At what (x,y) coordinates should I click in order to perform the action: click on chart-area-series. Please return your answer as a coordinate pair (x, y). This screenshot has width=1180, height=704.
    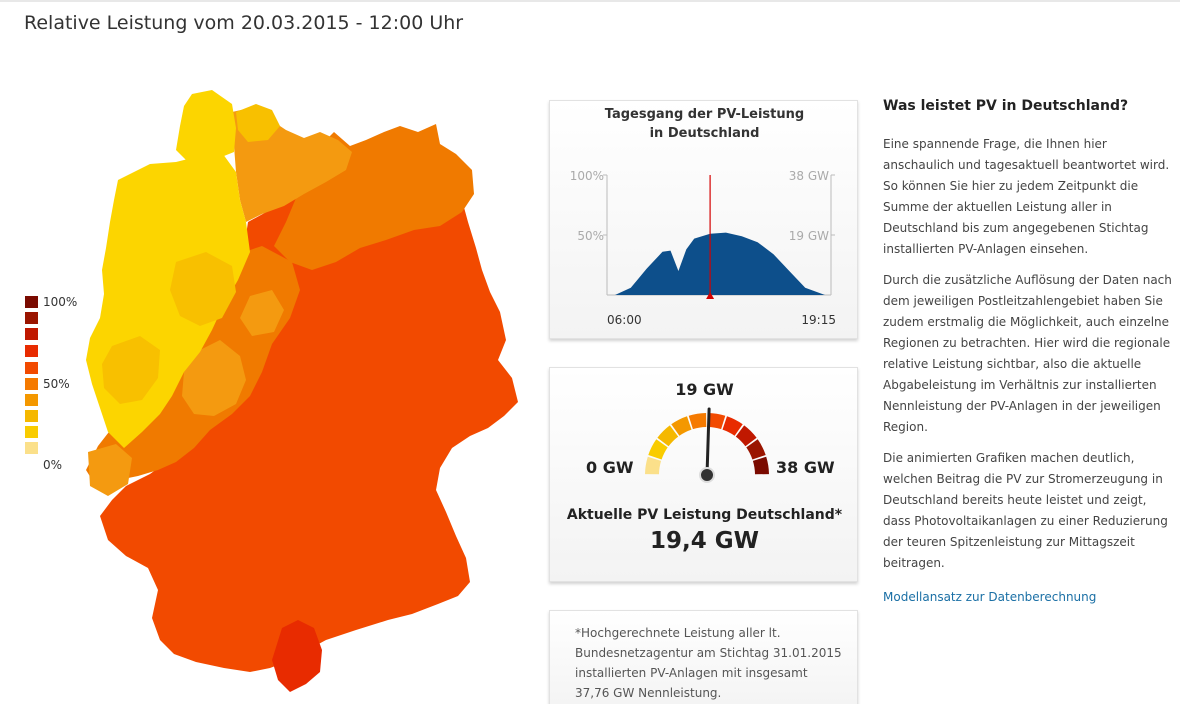
    Looking at the image, I should click on (720, 263).